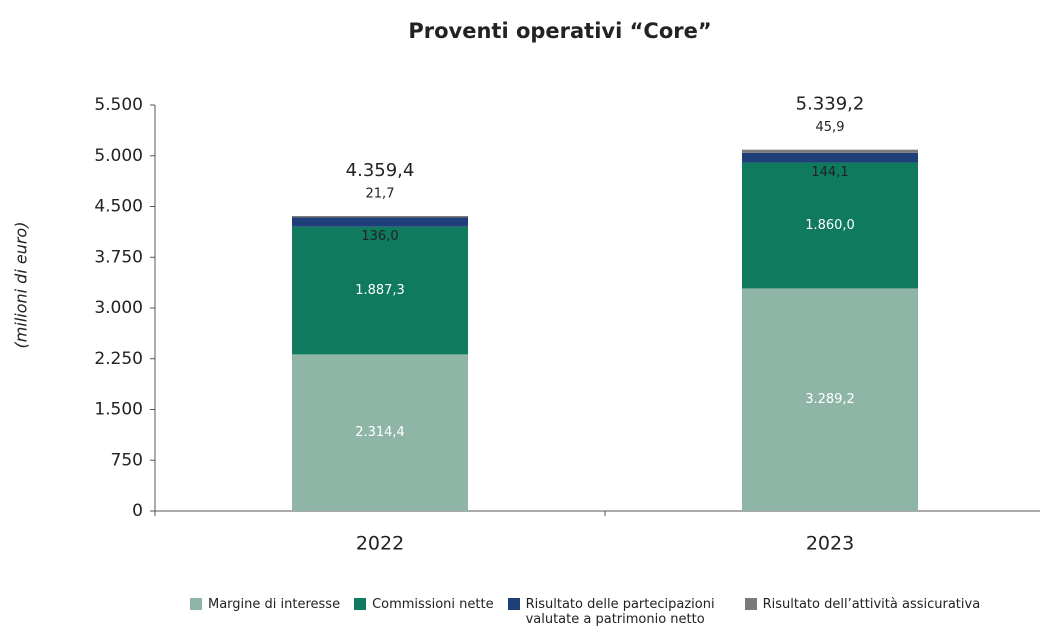 Image resolution: width=1044 pixels, height=632 pixels. What do you see at coordinates (137, 511) in the screenshot?
I see `y-tick-label: 0` at bounding box center [137, 511].